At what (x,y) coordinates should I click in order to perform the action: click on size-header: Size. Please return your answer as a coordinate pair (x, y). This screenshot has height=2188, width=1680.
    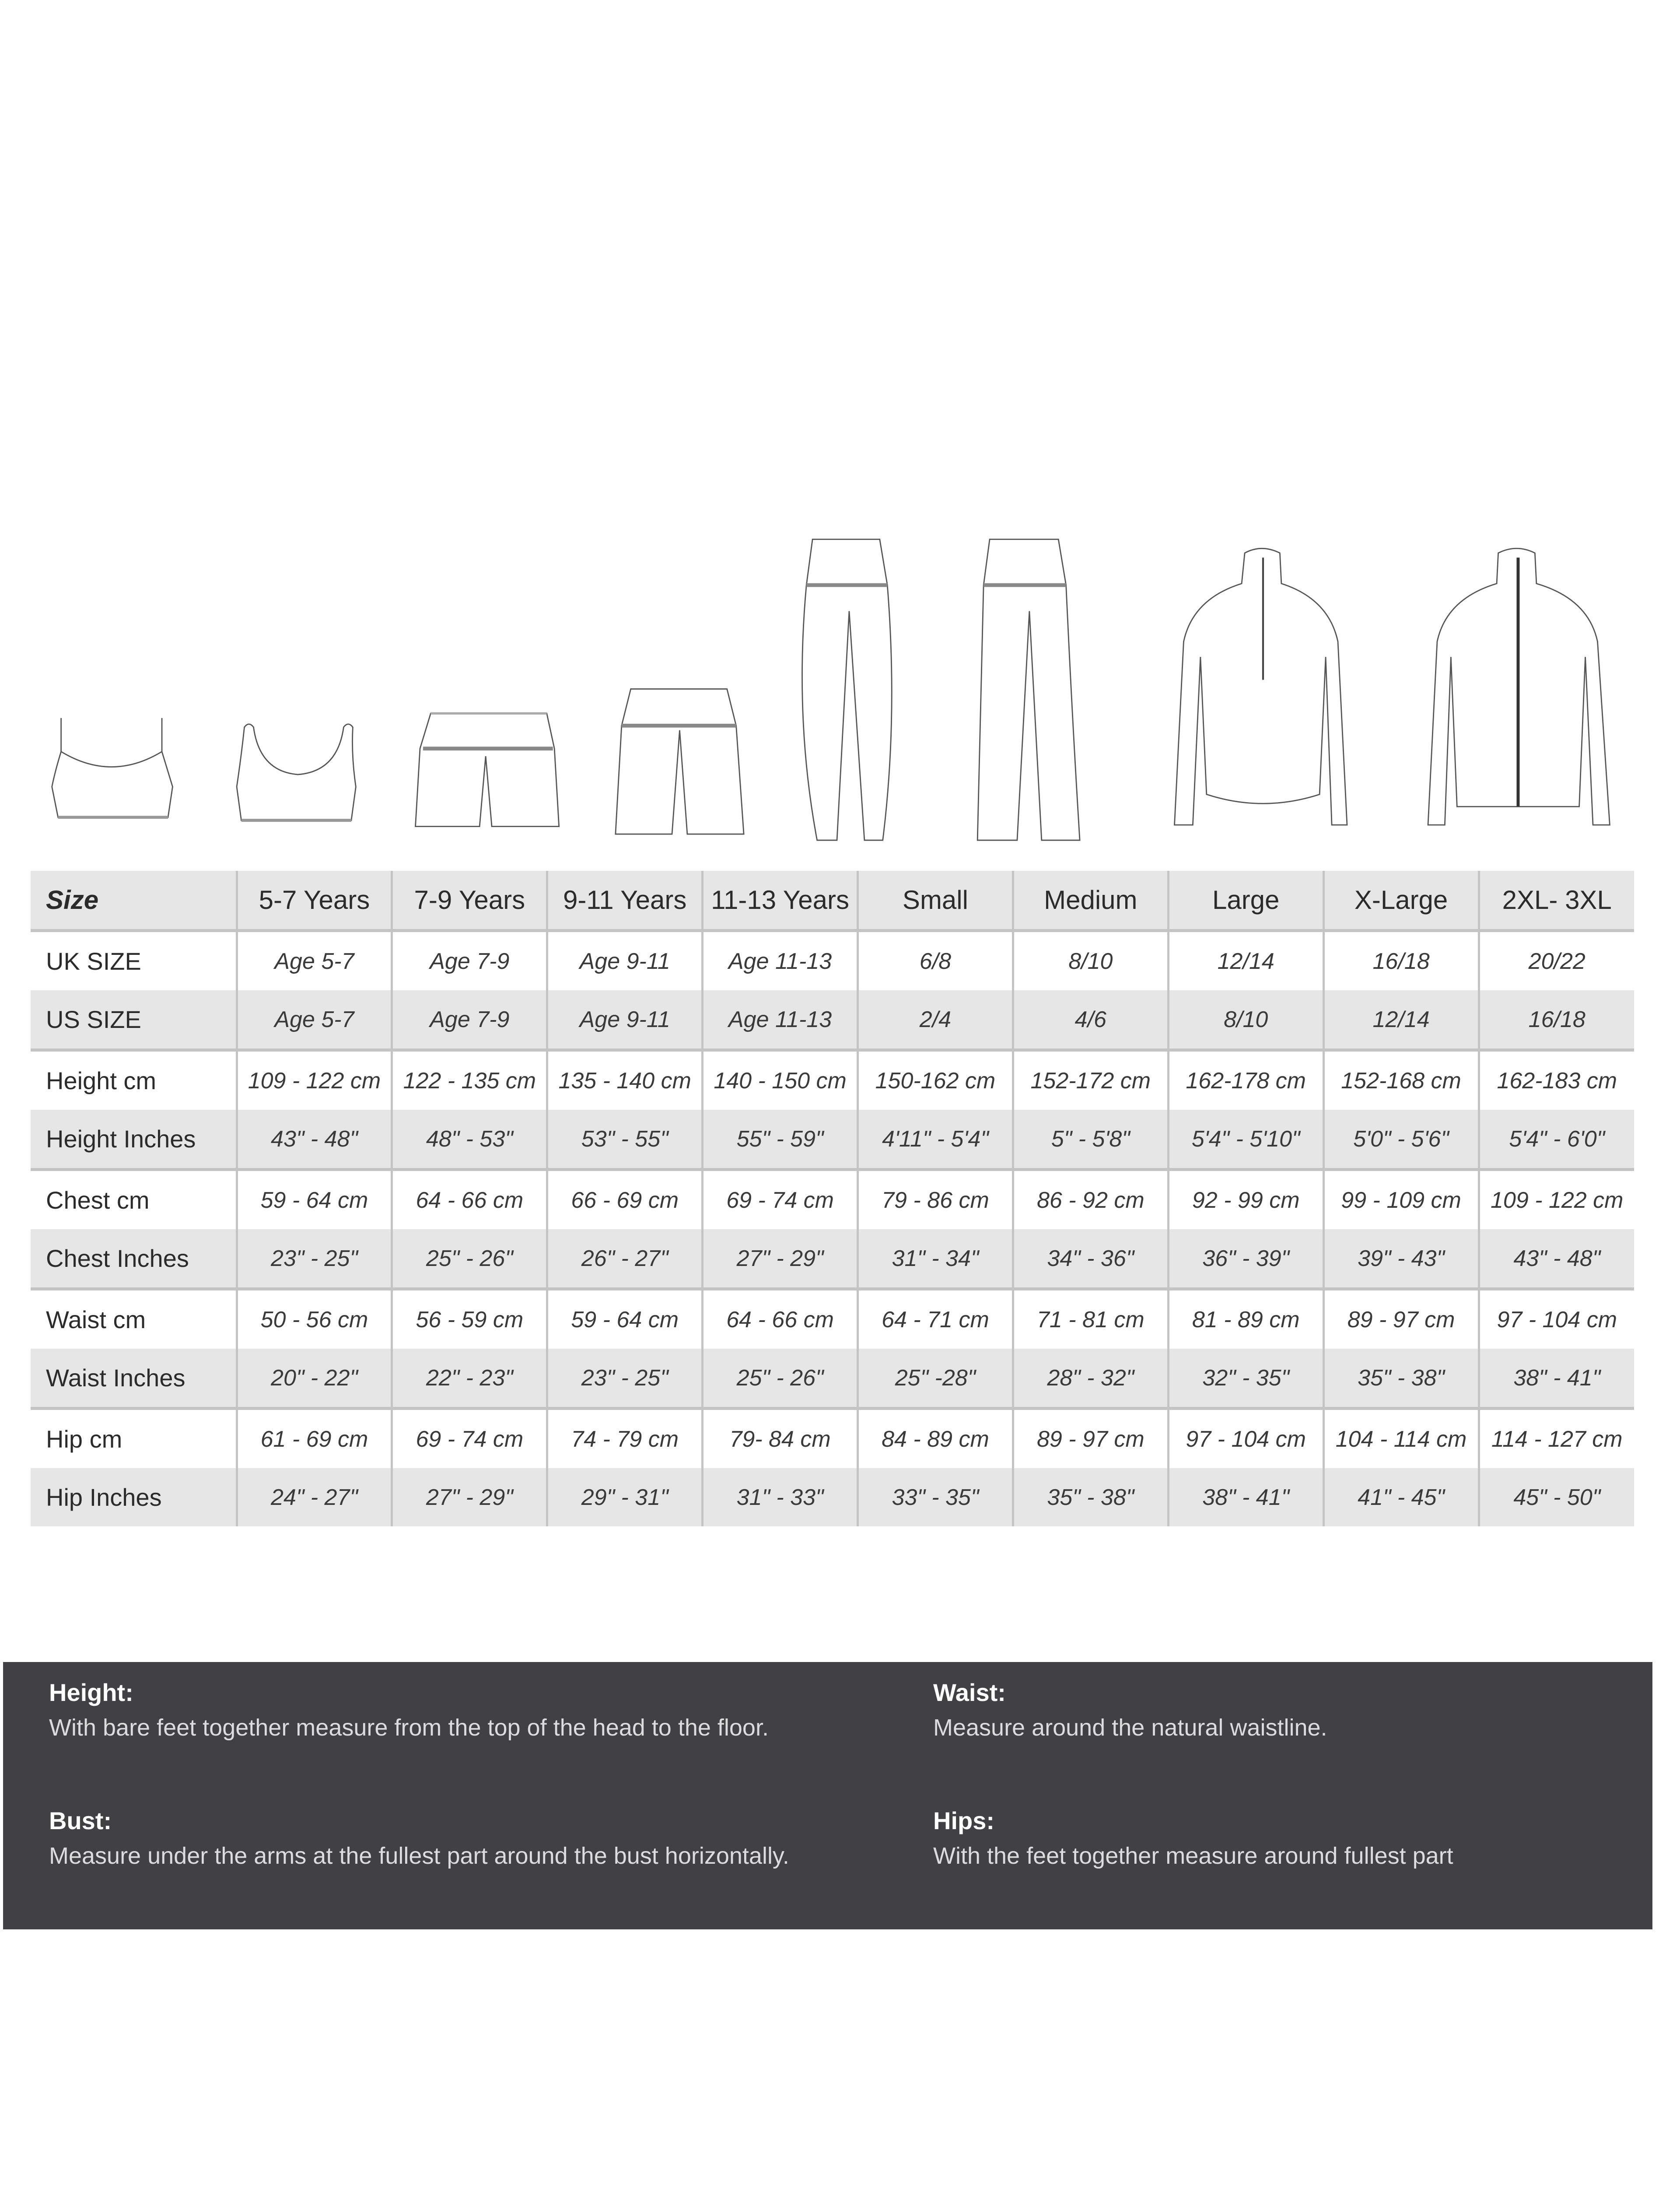
    Looking at the image, I should click on (134, 902).